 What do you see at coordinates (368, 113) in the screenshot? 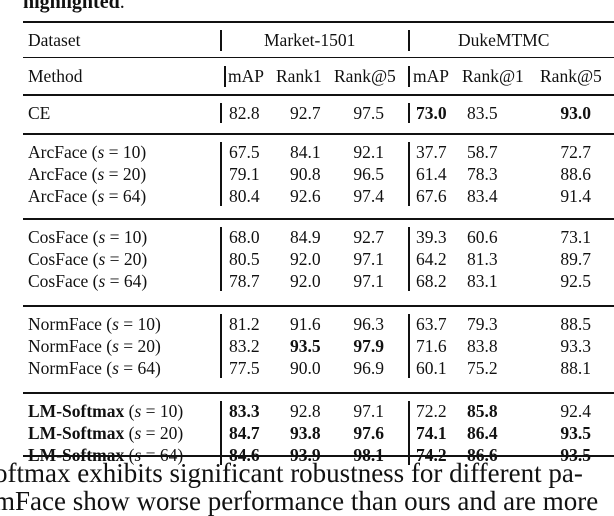
I see `metric-value: 97.5` at bounding box center [368, 113].